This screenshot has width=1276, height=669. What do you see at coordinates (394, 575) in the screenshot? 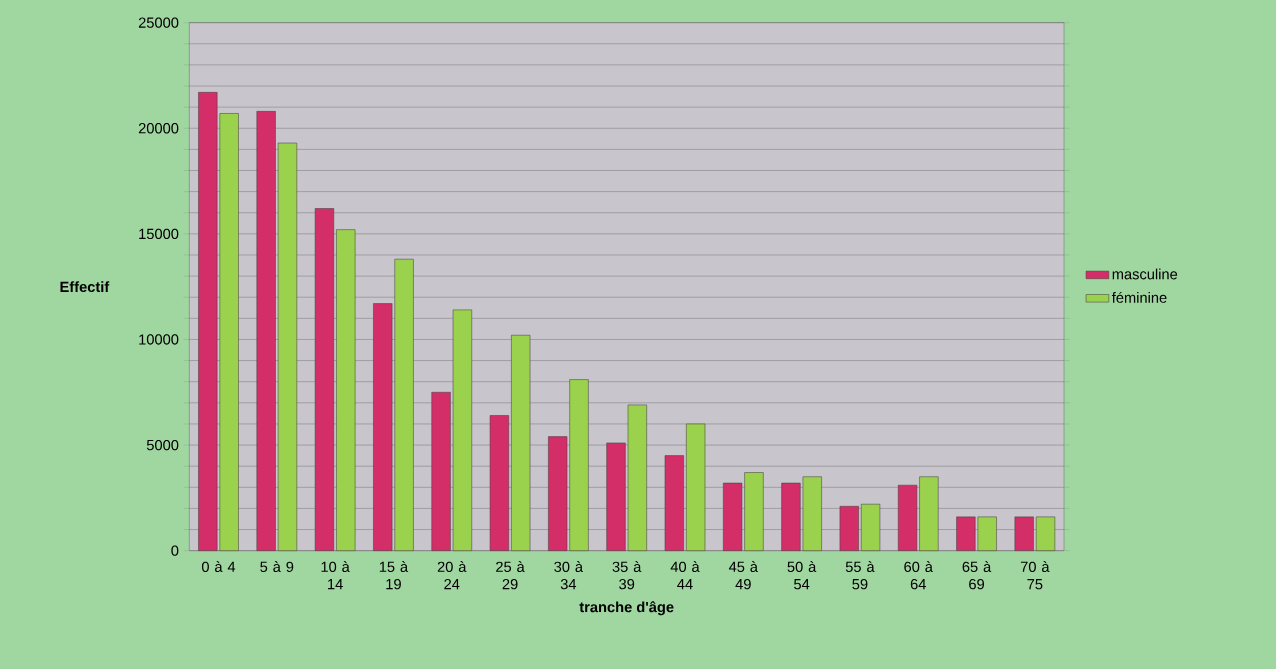
I see `x-tick-label: 15 à 19` at bounding box center [394, 575].